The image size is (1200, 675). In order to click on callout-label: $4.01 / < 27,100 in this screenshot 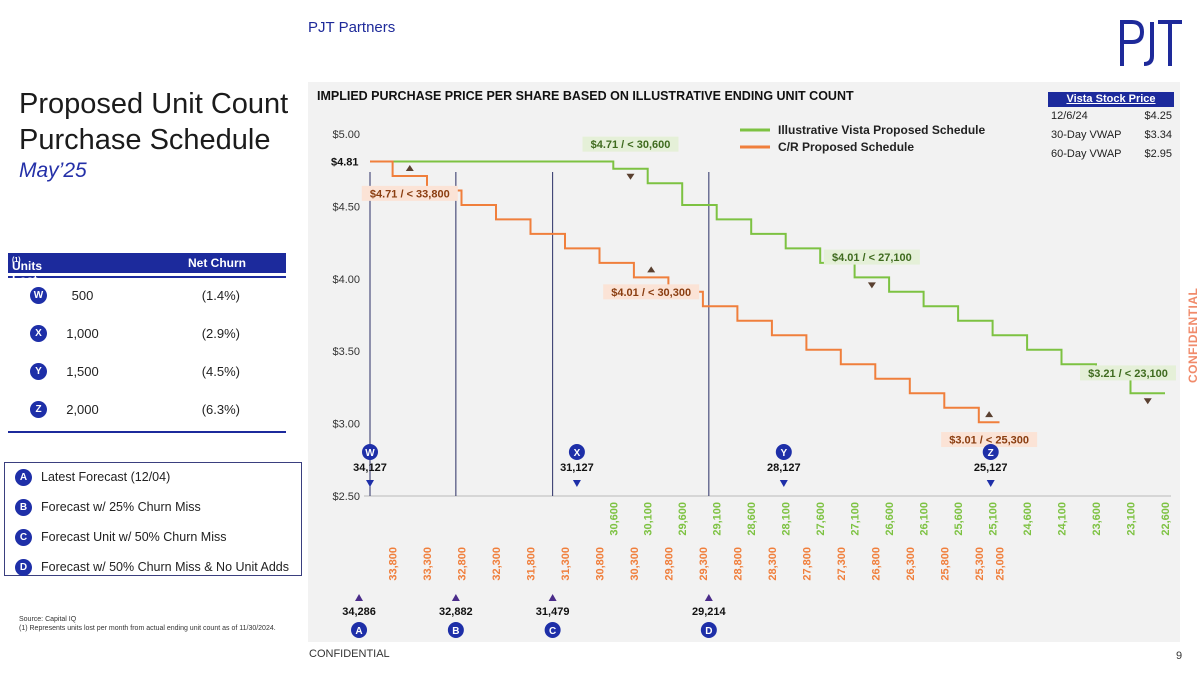, I will do `click(872, 258)`.